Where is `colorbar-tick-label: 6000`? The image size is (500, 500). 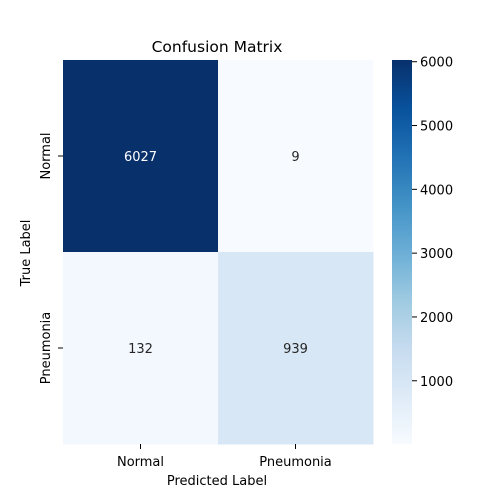
colorbar-tick-label: 6000 is located at coordinates (436, 63).